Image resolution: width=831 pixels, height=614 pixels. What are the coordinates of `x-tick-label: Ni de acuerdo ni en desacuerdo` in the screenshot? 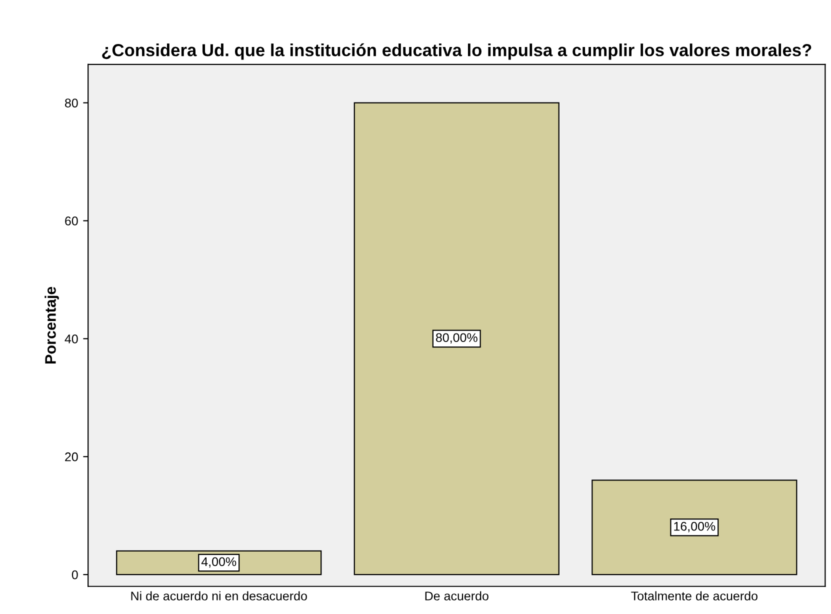 It's located at (219, 595).